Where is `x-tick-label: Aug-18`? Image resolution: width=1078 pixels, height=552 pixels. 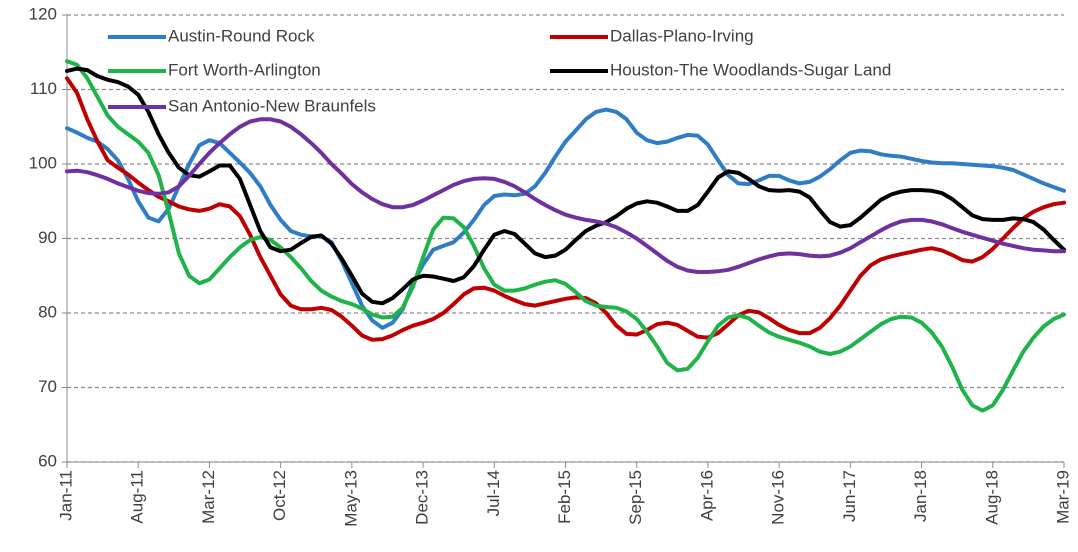
x-tick-label: Aug-18 is located at coordinates (991, 497).